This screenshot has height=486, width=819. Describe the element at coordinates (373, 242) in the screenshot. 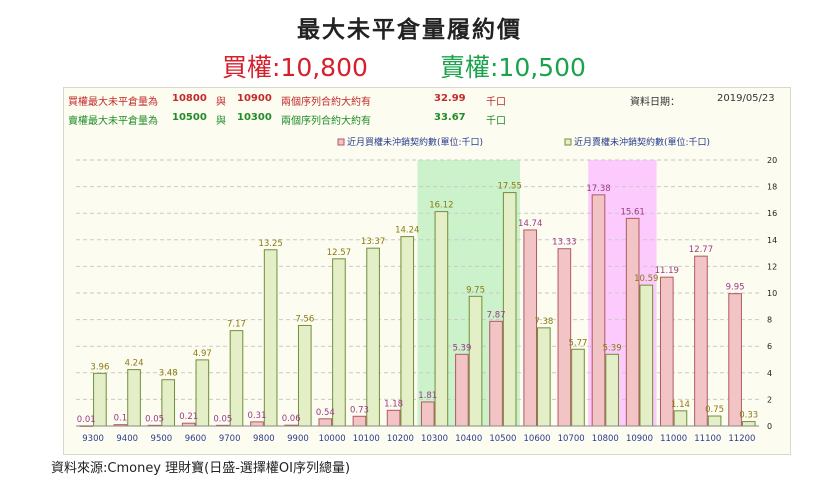

I see `put-value-label: 13.37` at that location.